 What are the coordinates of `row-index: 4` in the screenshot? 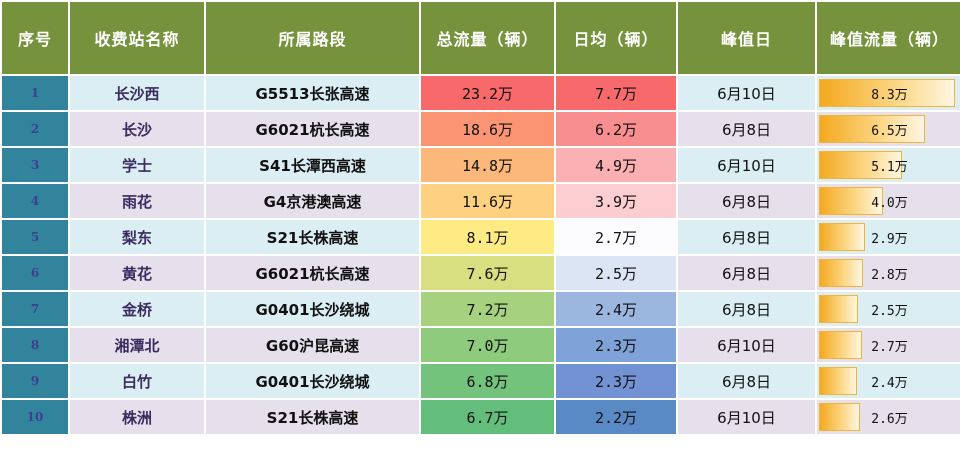 It's located at (35, 201).